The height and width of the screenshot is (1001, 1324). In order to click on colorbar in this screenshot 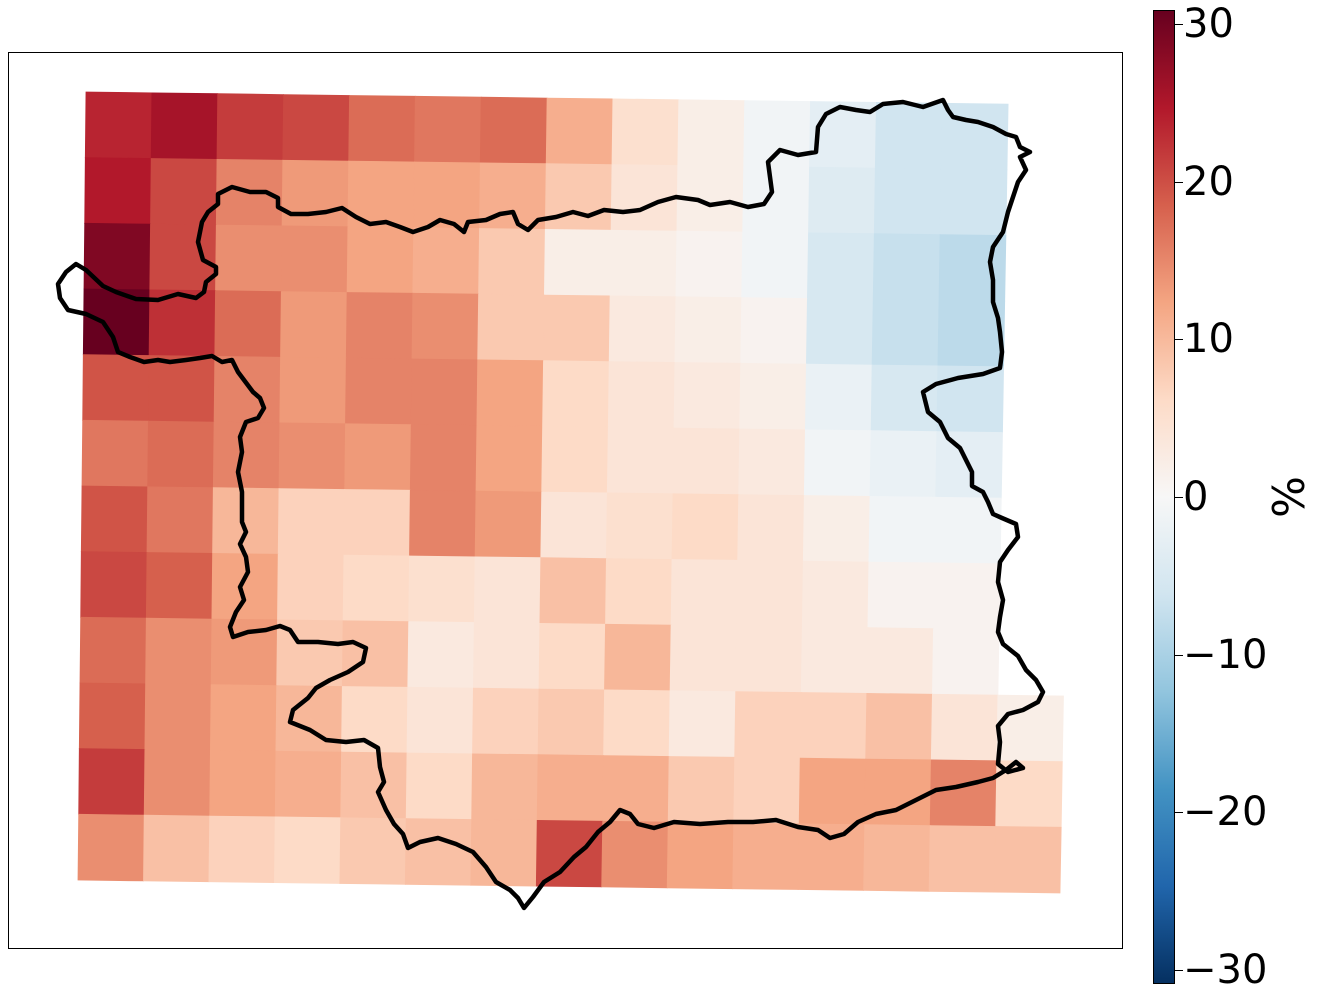, I will do `click(1164, 497)`.